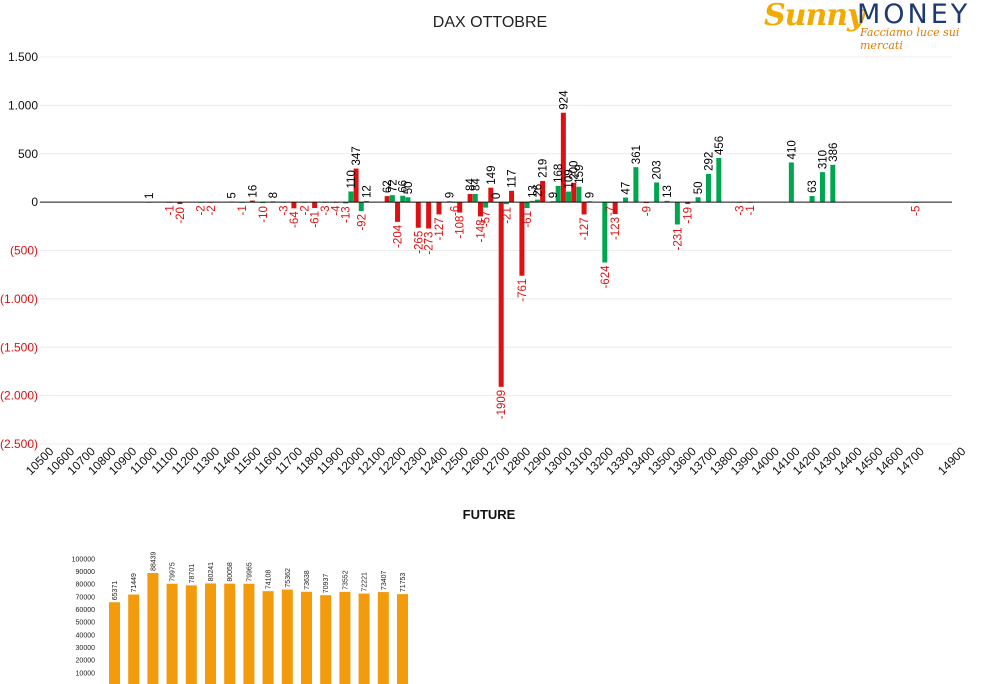 The width and height of the screenshot is (991, 684). I want to click on data-label: -204, so click(399, 236).